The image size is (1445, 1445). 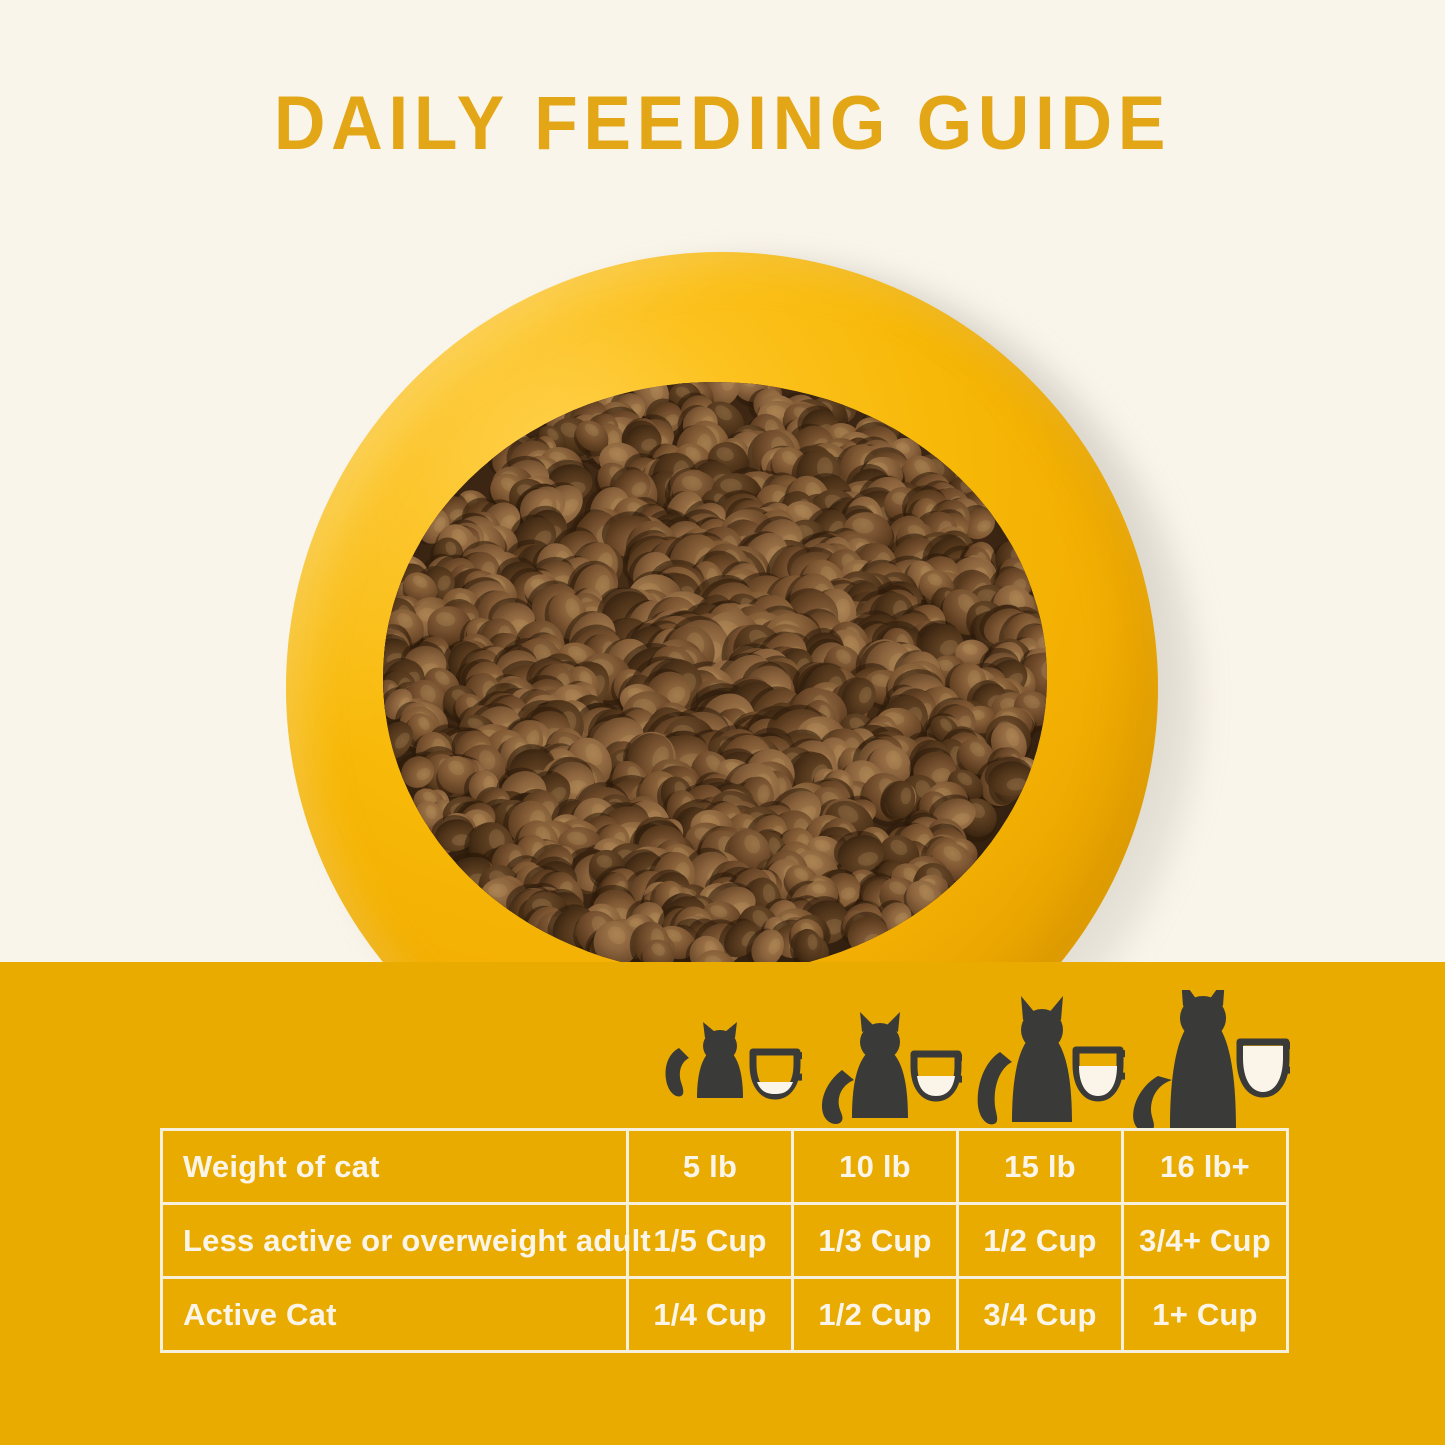 I want to click on cell-active-5lb: 1/4 Cup, so click(x=710, y=1314).